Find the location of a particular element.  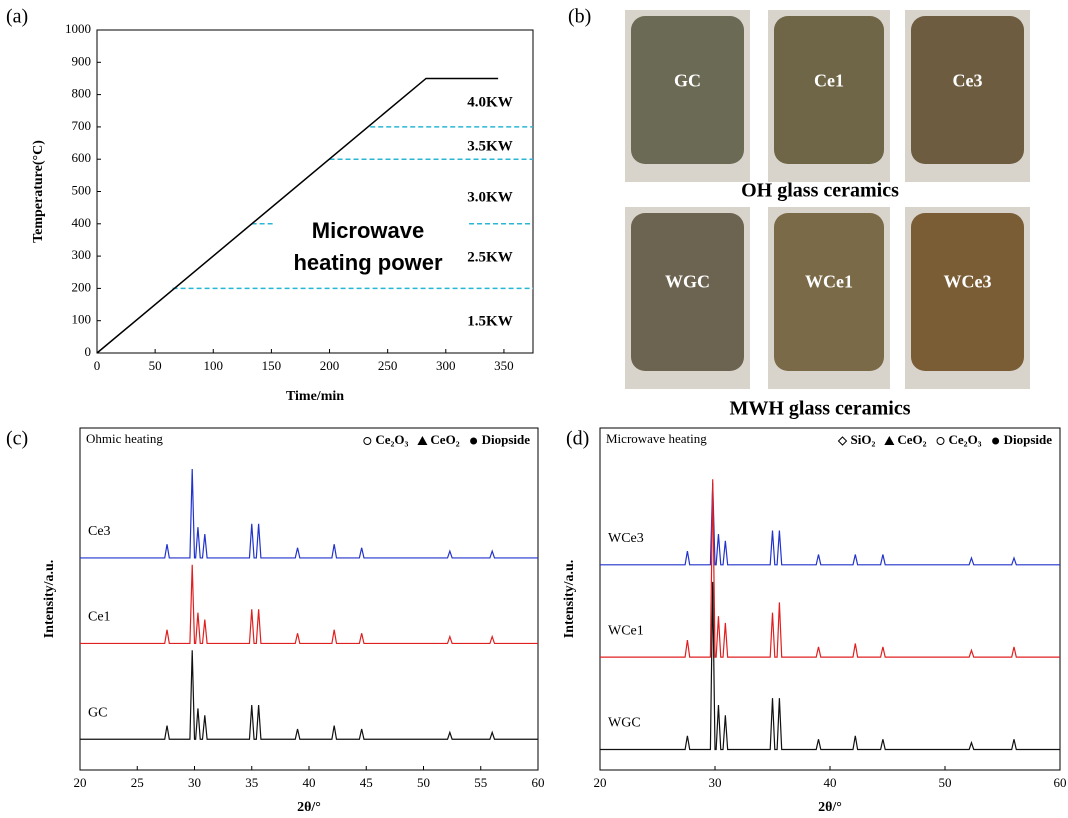

sample-name: Ce1 is located at coordinates (829, 80).